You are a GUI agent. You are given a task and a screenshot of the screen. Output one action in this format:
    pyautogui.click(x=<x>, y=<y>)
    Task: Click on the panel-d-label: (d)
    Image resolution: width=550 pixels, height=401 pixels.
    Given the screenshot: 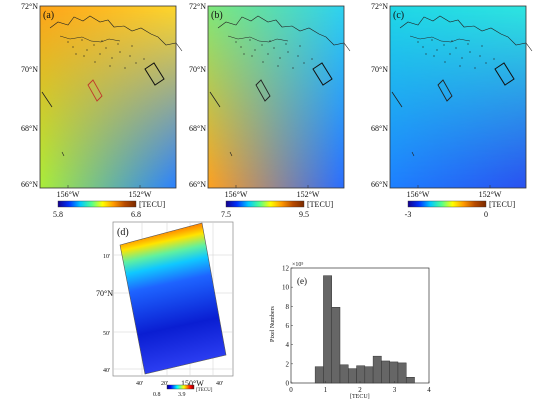 What is the action you would take?
    pyautogui.click(x=123, y=232)
    